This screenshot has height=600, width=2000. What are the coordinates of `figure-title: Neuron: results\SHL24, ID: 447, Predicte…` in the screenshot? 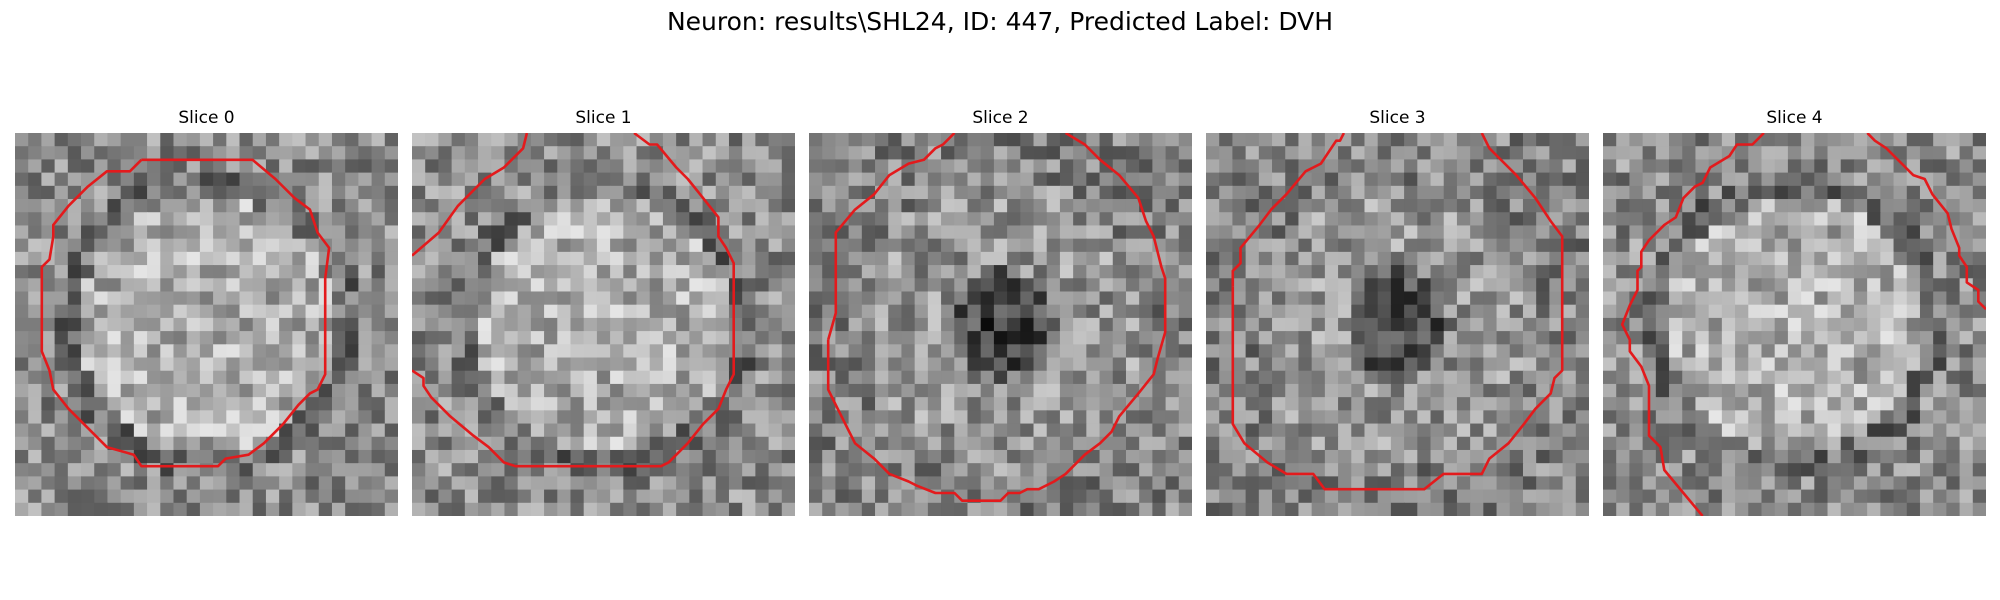 It's located at (1000, 21).